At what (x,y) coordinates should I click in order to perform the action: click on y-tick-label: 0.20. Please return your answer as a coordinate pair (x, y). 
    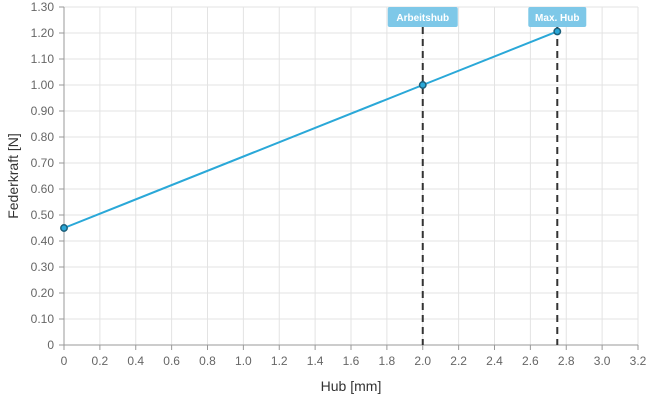
    Looking at the image, I should click on (43, 293).